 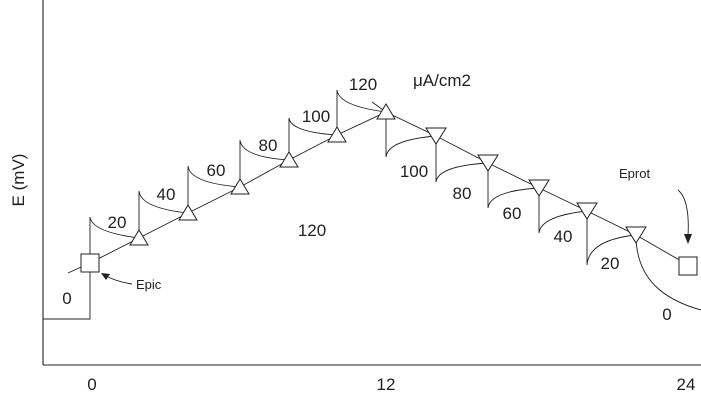 I want to click on current-label-80-forward: 80, so click(x=268, y=145).